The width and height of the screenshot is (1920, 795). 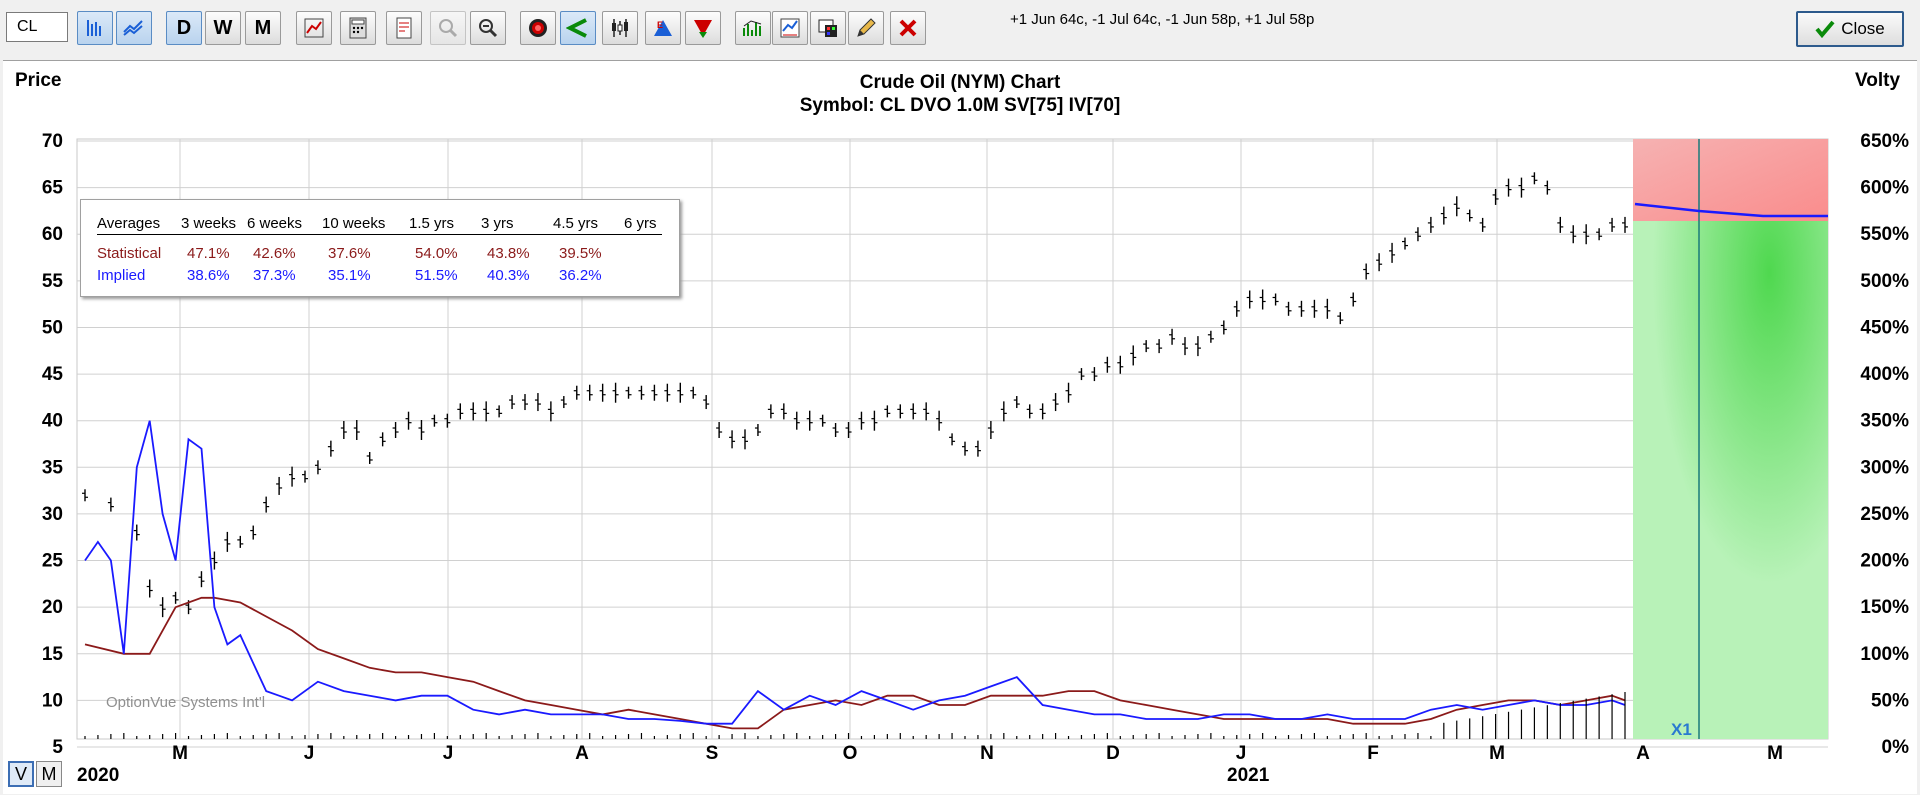 I want to click on close-label: Close, so click(x=1863, y=28).